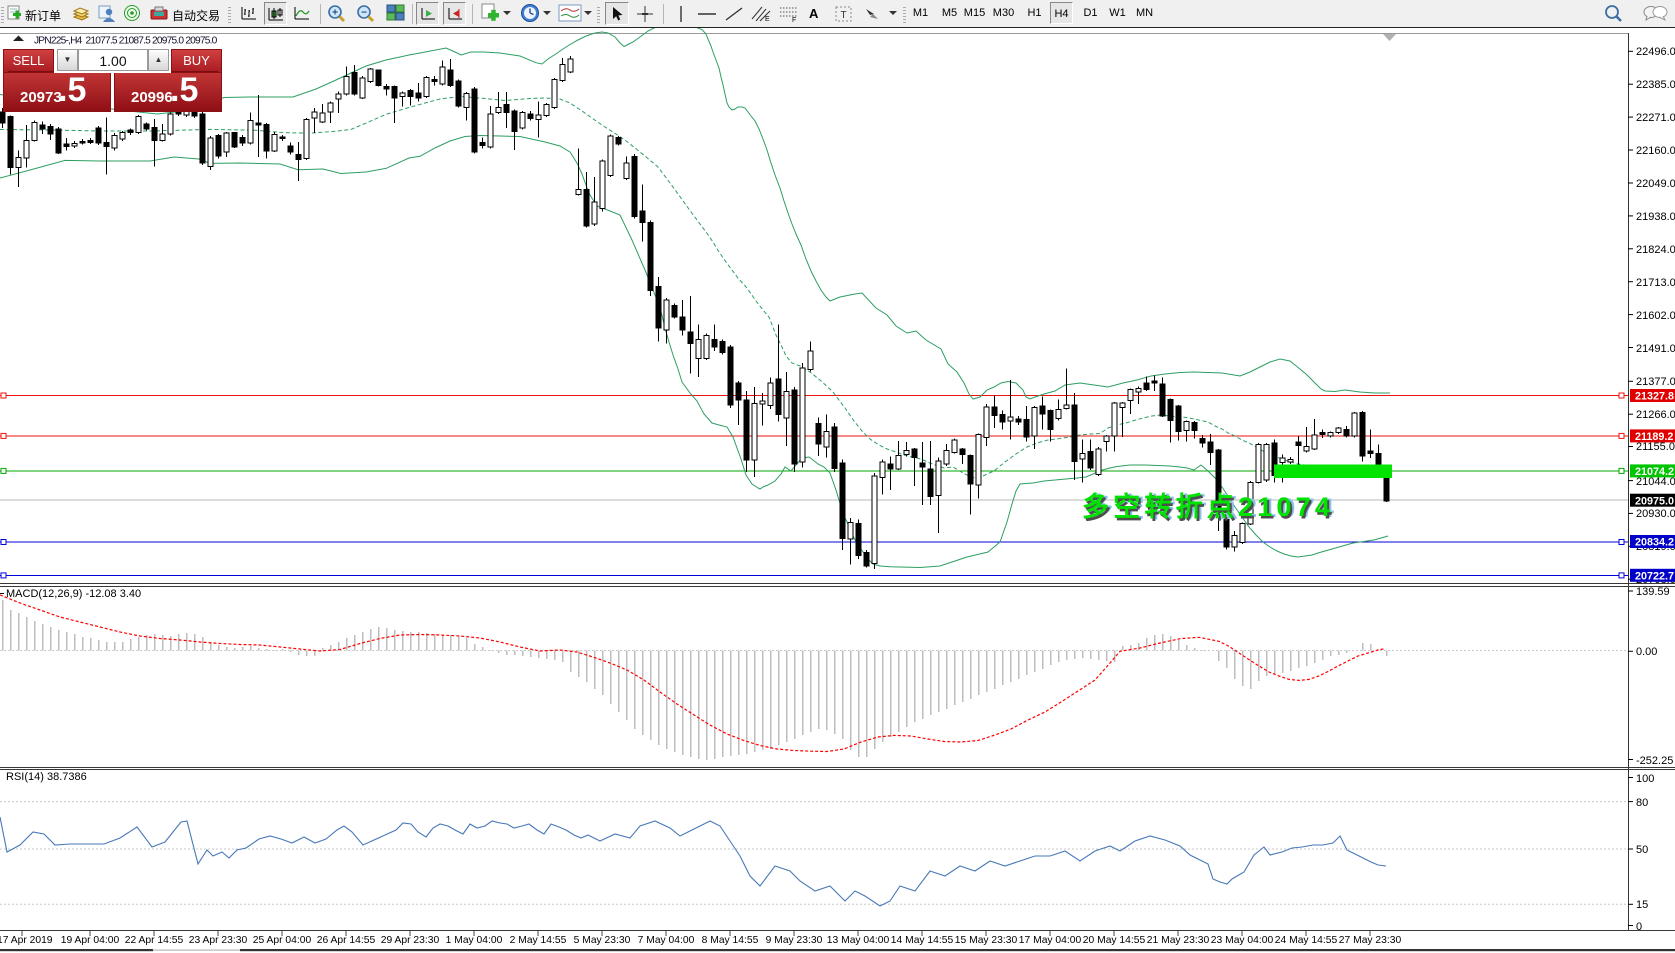  What do you see at coordinates (730, 940) in the screenshot?
I see `svg-text: 8 May 14:55` at bounding box center [730, 940].